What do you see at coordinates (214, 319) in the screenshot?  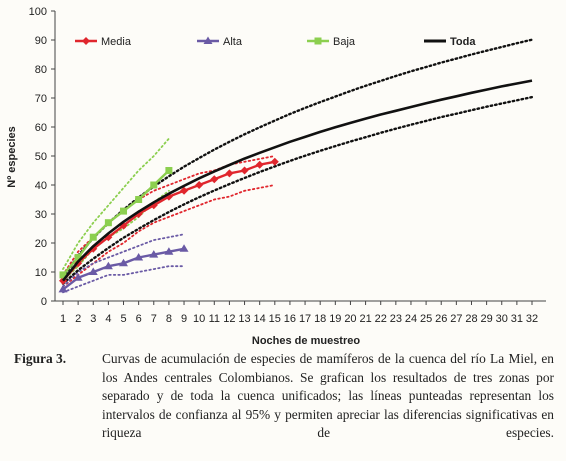 I see `x-tick-label: 11` at bounding box center [214, 319].